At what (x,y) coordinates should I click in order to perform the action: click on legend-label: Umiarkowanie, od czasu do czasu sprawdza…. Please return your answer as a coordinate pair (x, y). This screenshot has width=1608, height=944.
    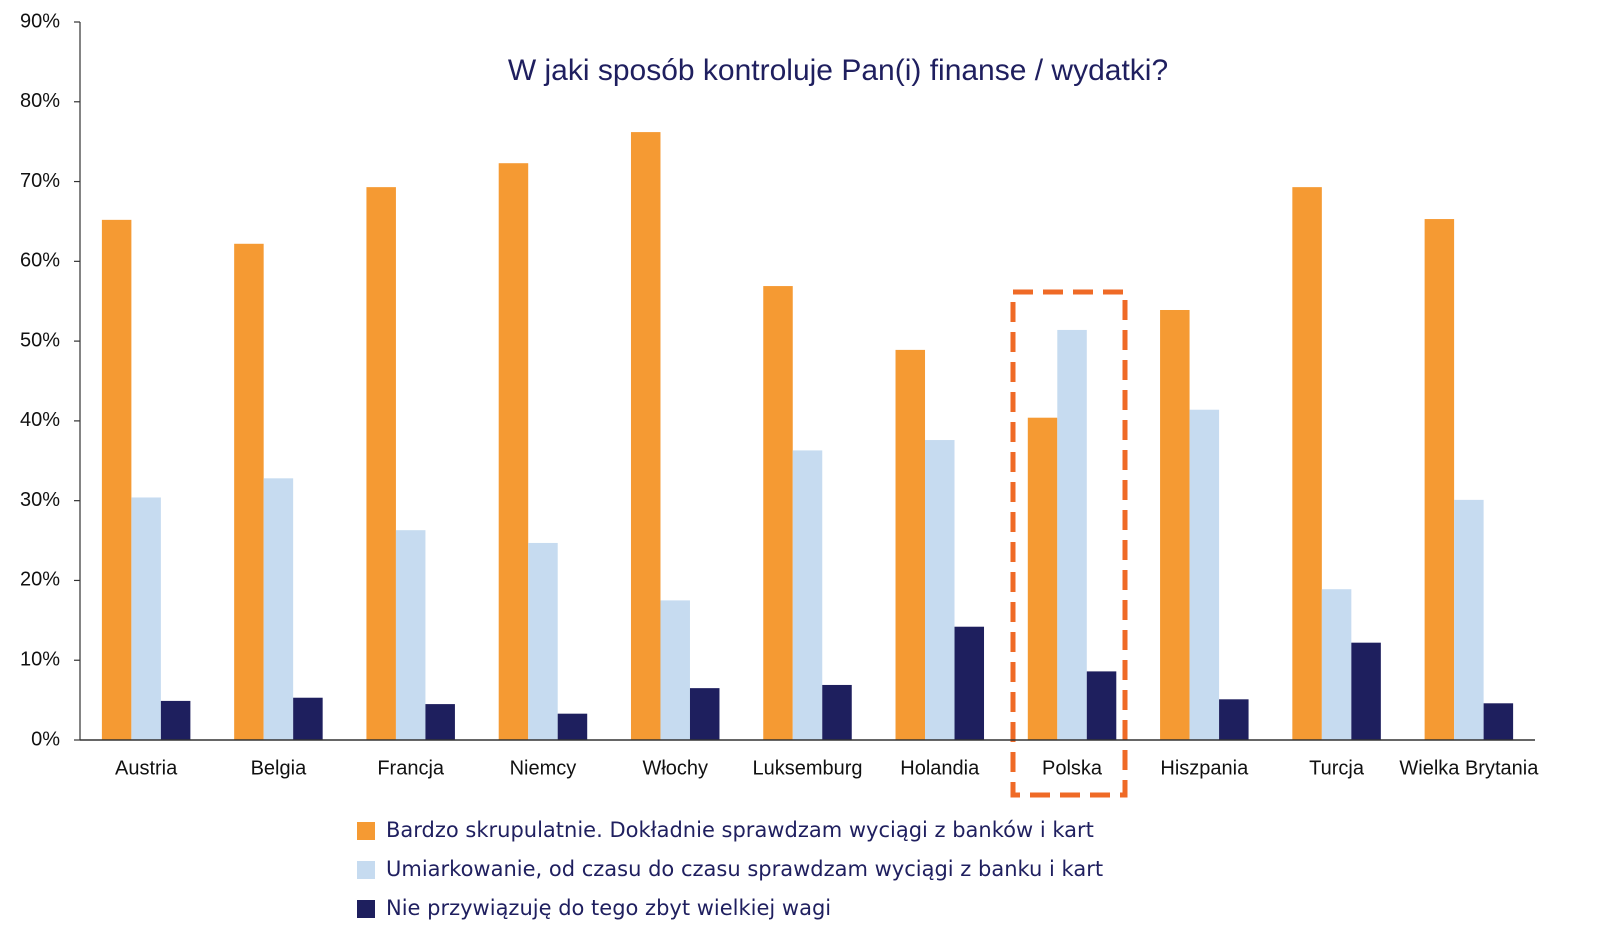
    Looking at the image, I should click on (744, 869).